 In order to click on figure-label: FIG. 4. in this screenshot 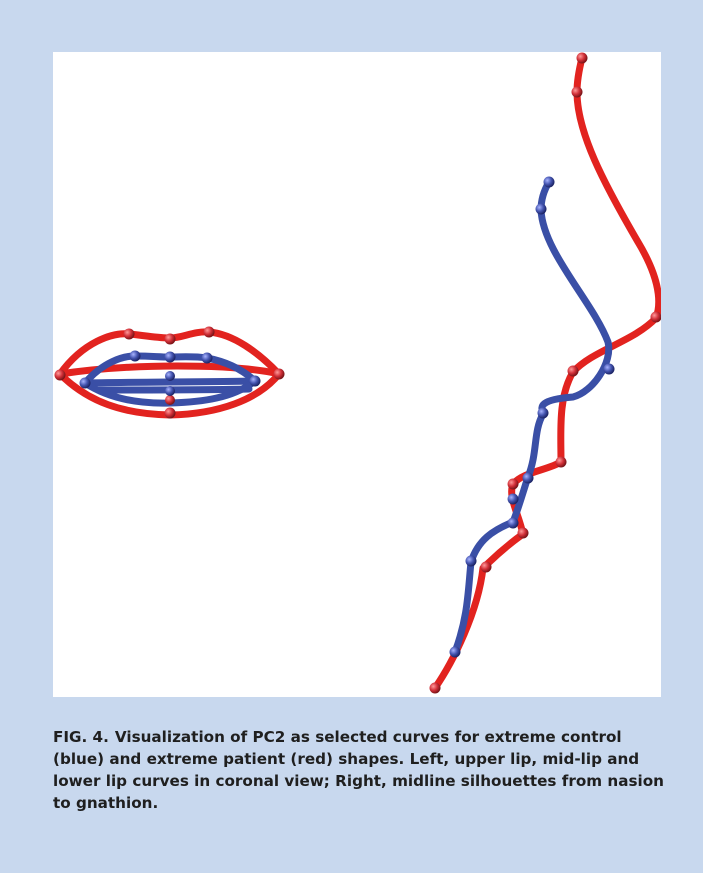, I will do `click(81, 737)`.